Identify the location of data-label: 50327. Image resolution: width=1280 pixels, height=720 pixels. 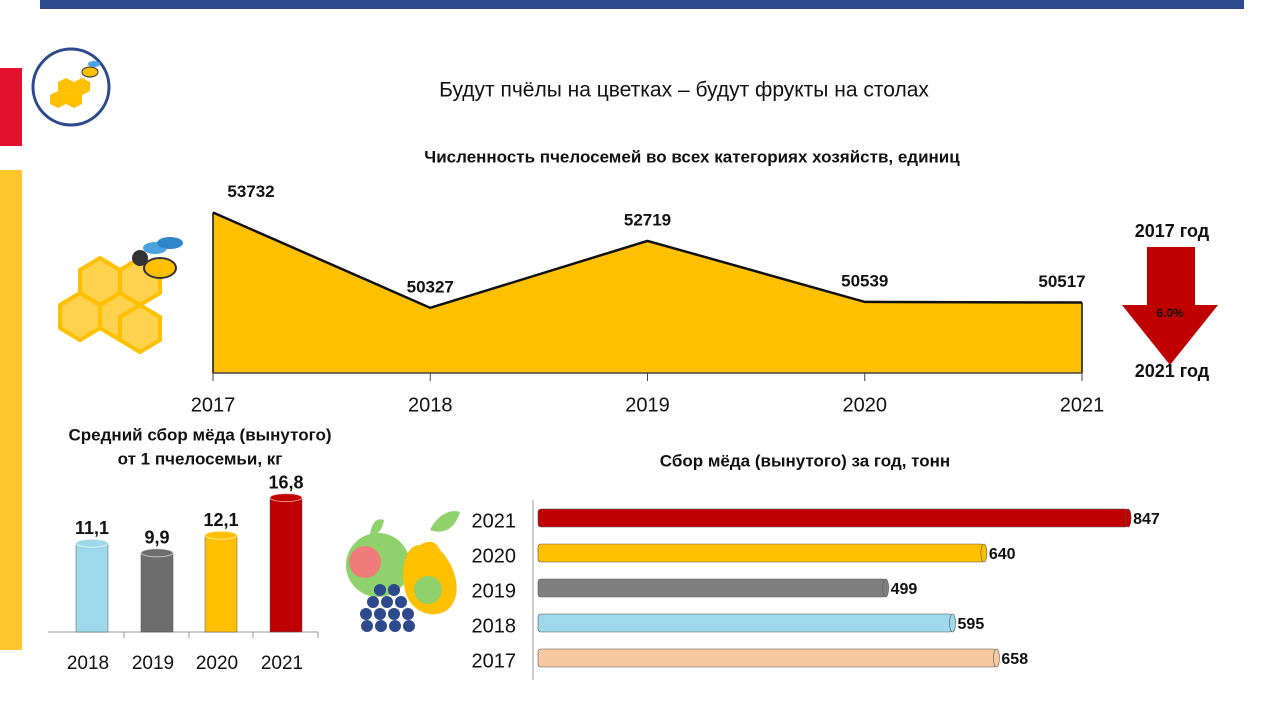
(430, 286).